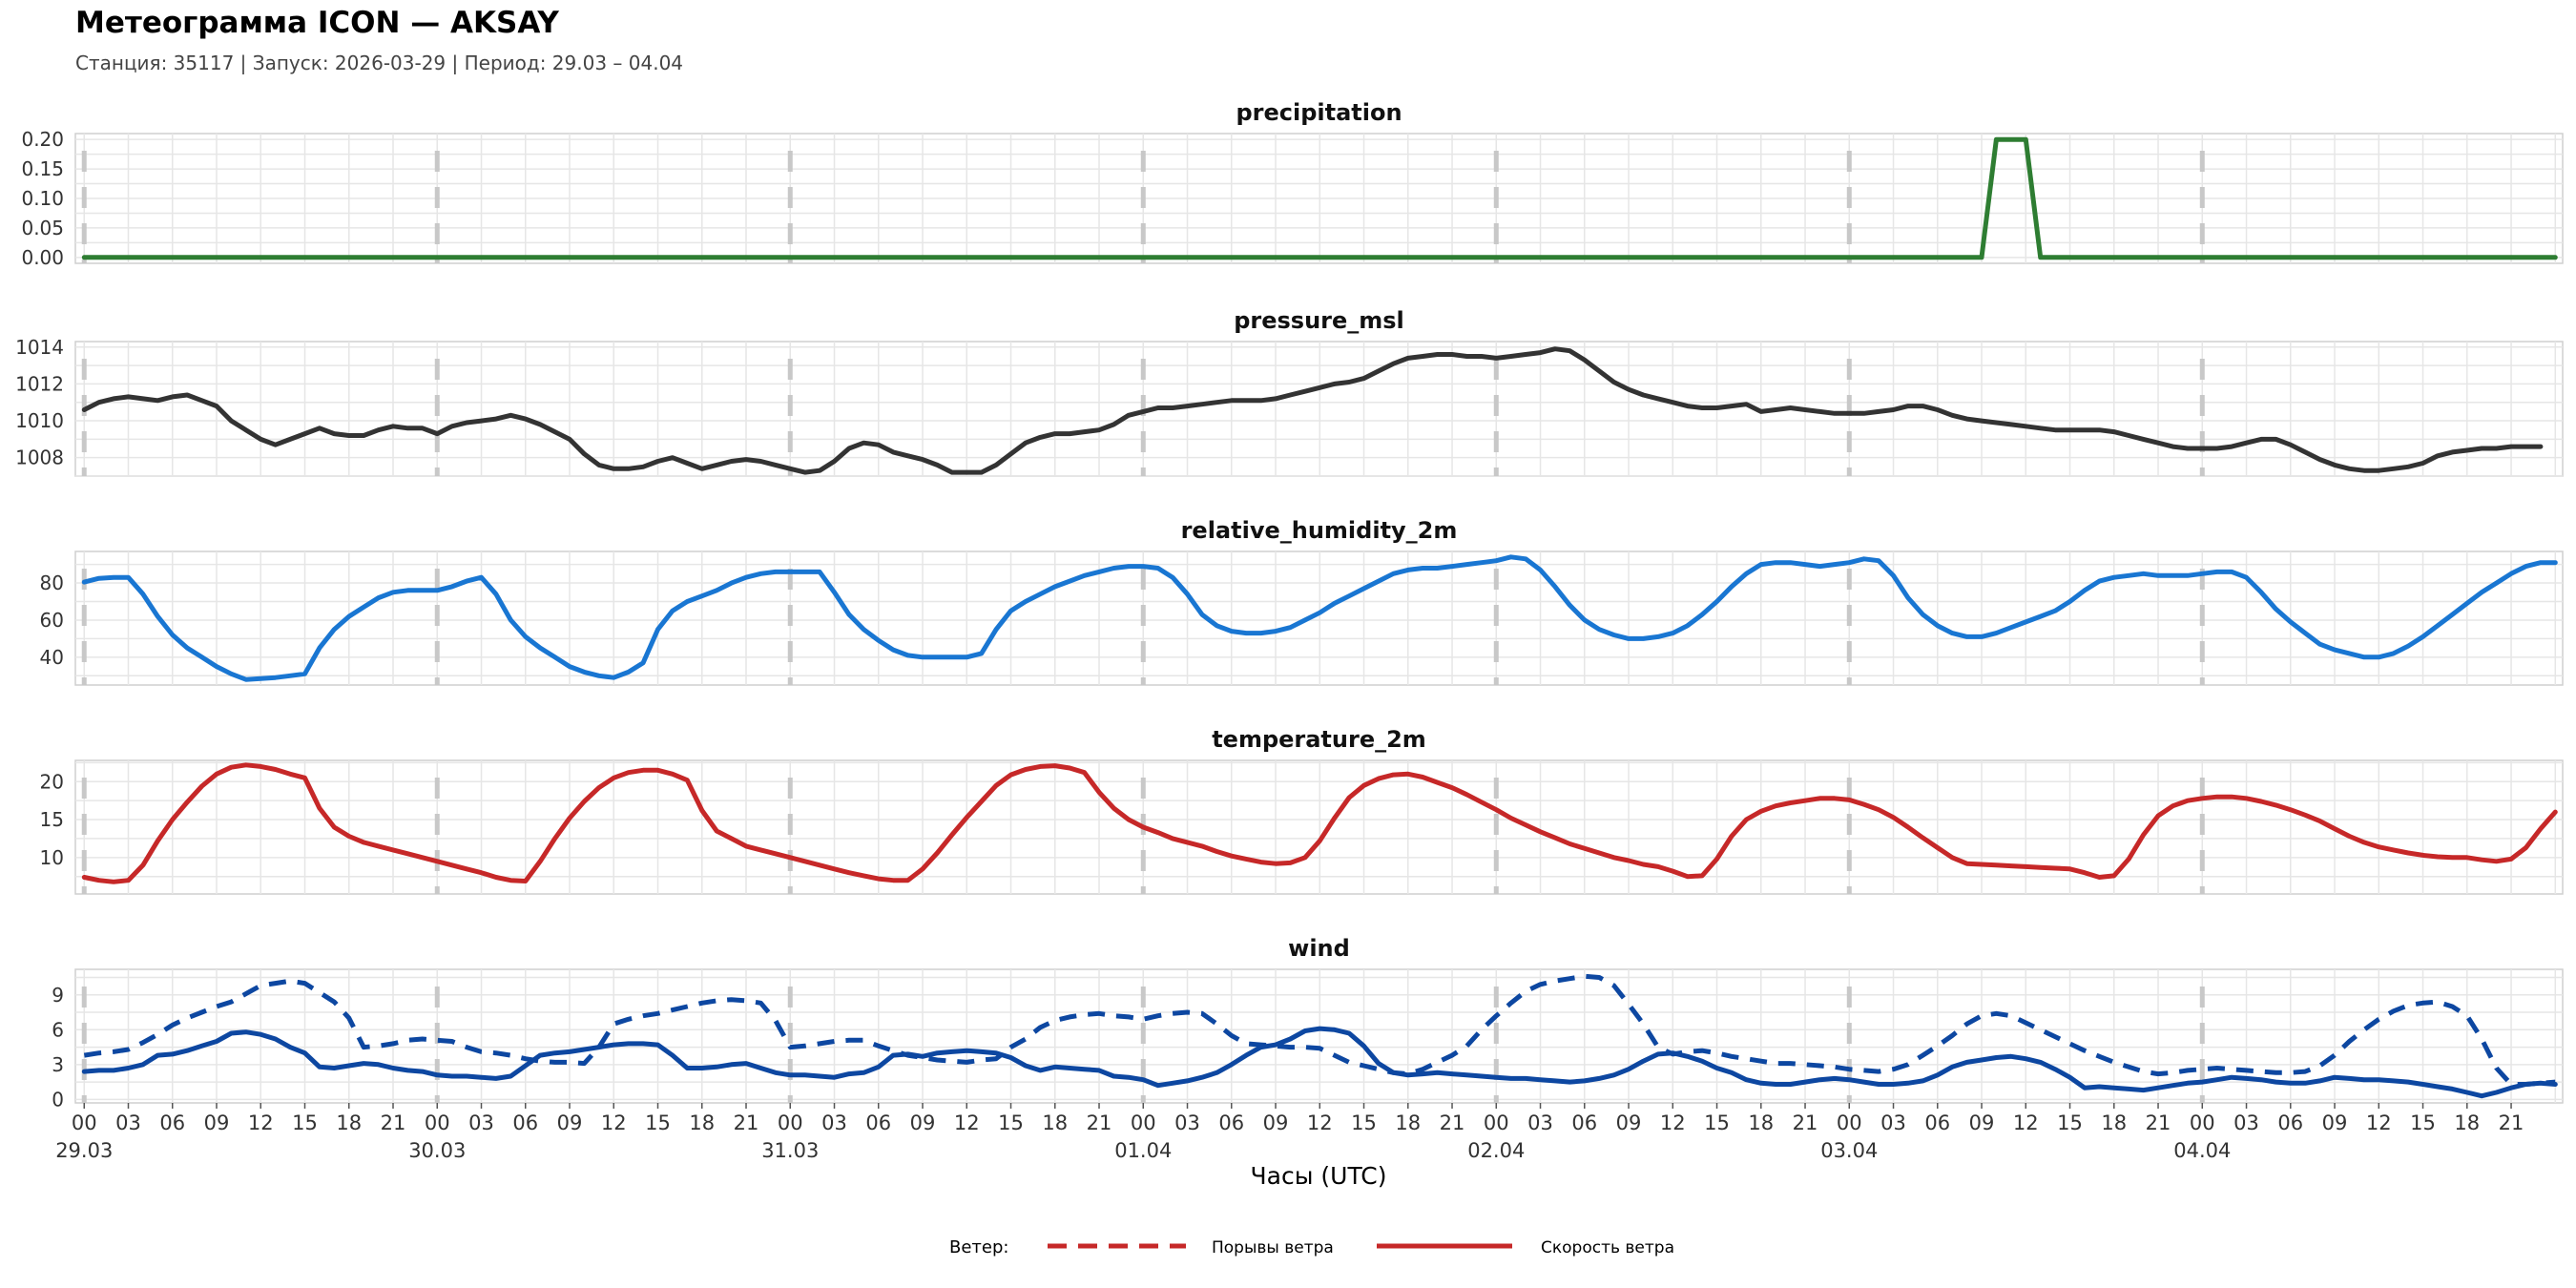 The width and height of the screenshot is (2576, 1288). I want to click on y-tick-label: 1014, so click(39, 347).